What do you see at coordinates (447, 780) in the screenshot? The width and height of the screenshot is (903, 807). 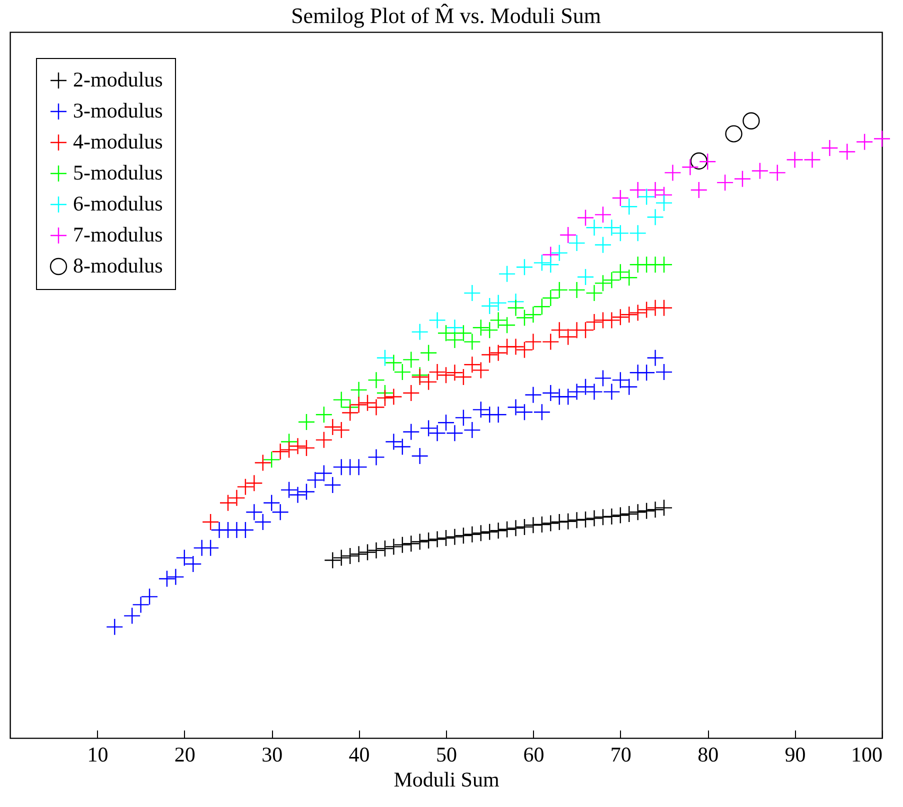 I see `x-axis-title: Moduli Sum` at bounding box center [447, 780].